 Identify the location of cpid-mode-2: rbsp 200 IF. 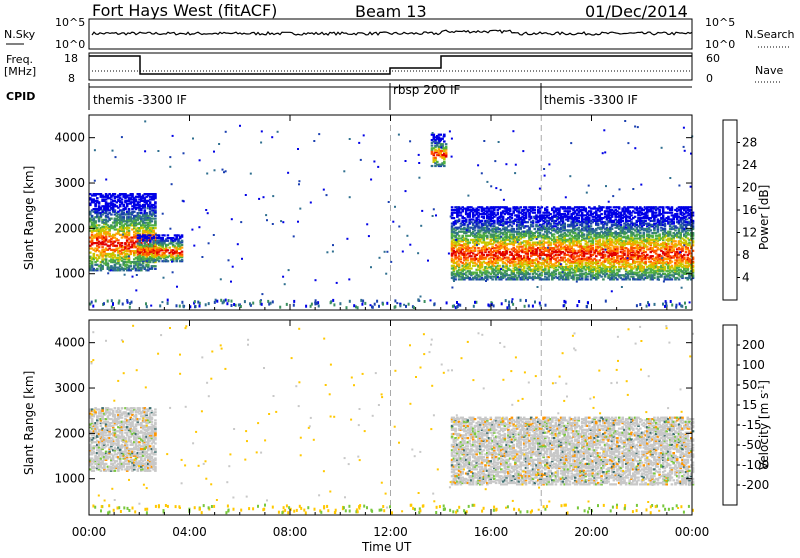
(426, 90).